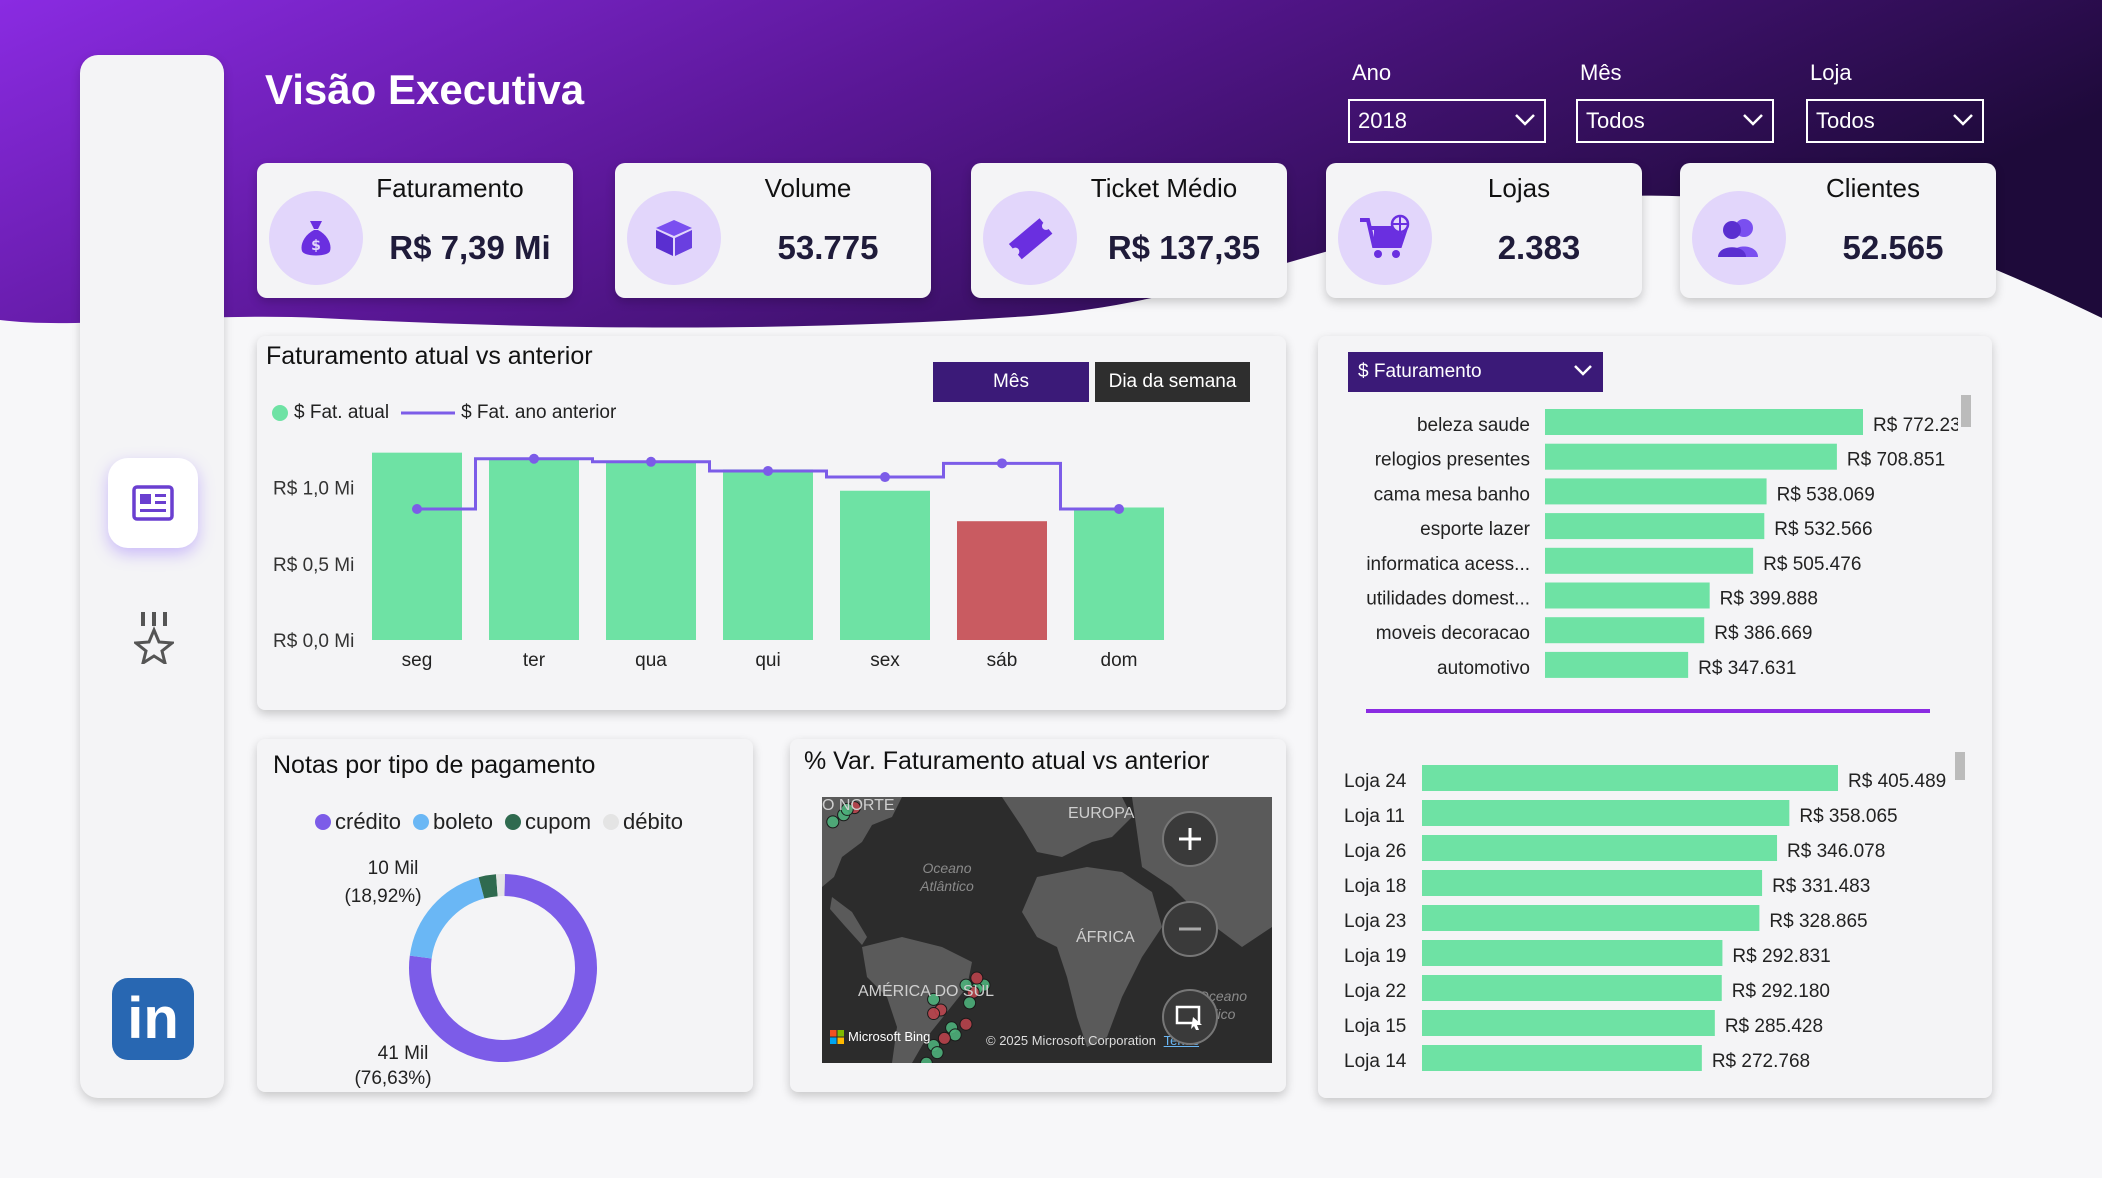 The width and height of the screenshot is (2102, 1178). Describe the element at coordinates (1372, 72) in the screenshot. I see `filter-label-ano: Ano` at that location.